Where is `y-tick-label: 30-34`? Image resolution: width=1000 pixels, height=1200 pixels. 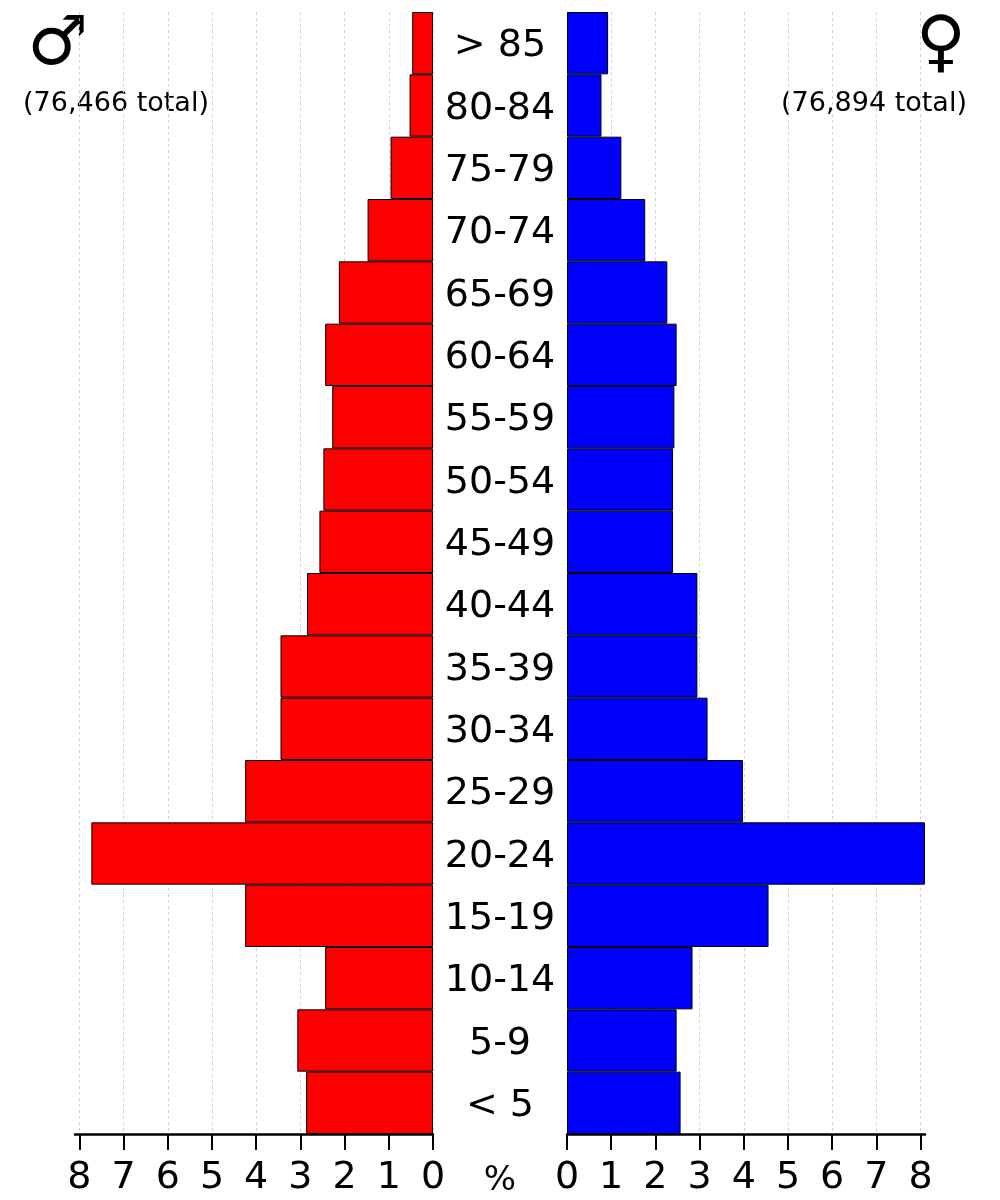 y-tick-label: 30-34 is located at coordinates (500, 728).